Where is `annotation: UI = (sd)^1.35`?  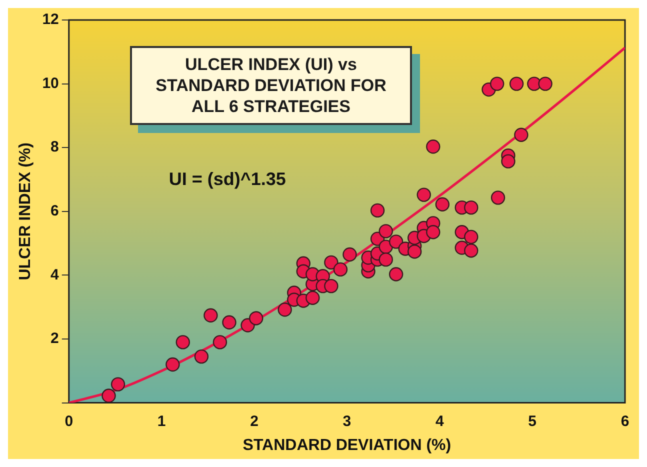
annotation: UI = (sd)^1.35 is located at coordinates (227, 178).